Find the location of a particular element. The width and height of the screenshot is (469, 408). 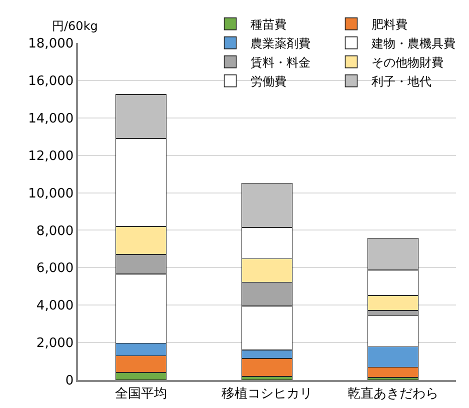

x-tick-label: 乾直あきだわら is located at coordinates (393, 394).